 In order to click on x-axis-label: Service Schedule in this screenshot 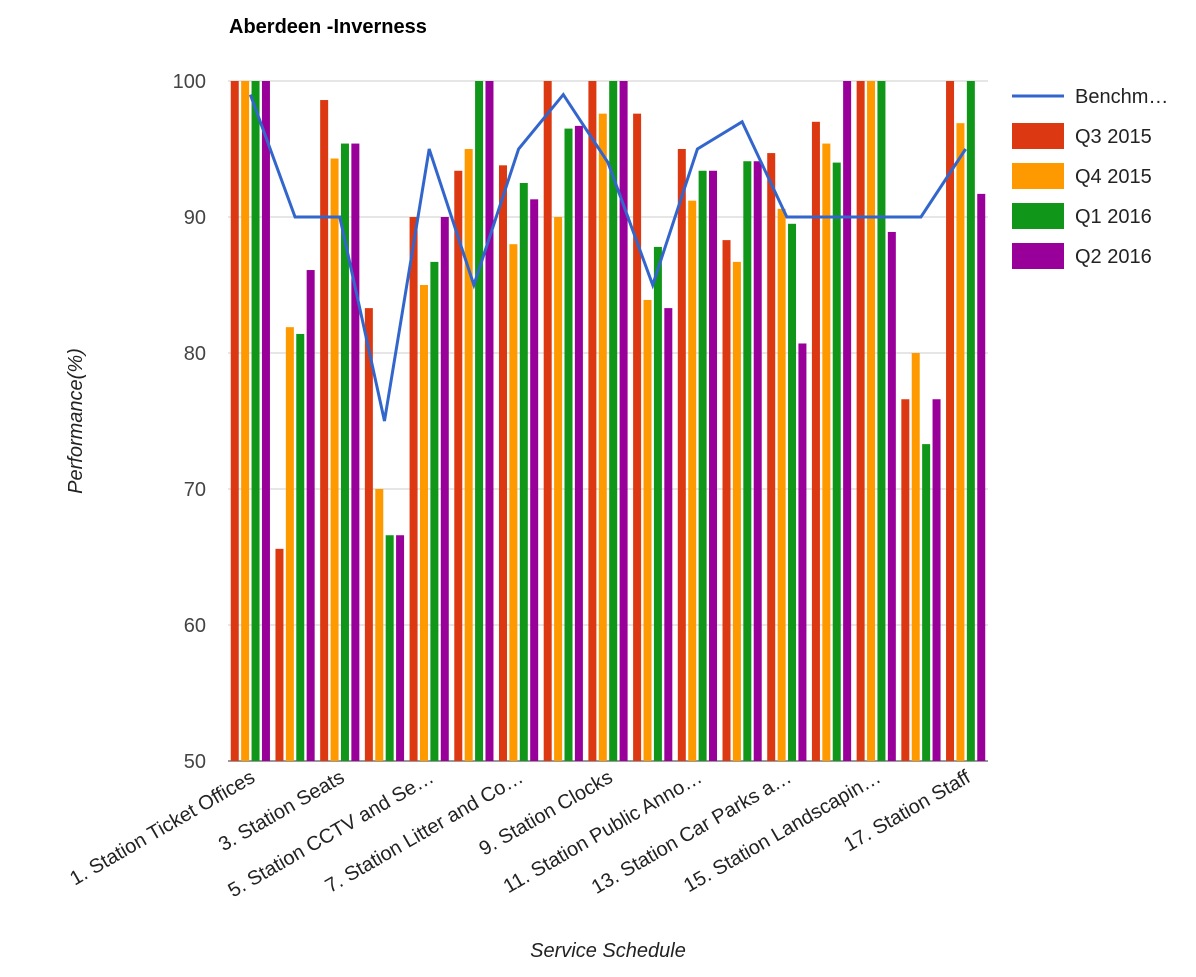, I will do `click(608, 951)`.